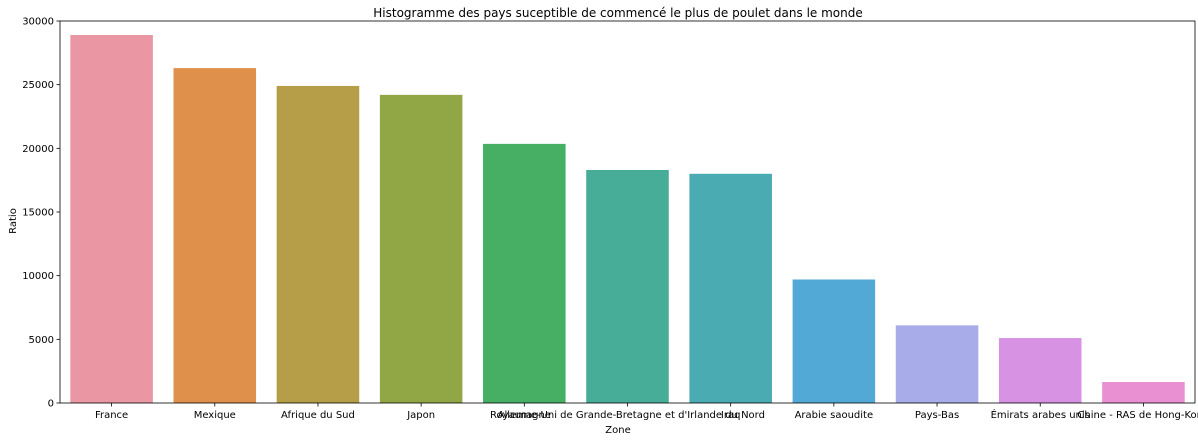  What do you see at coordinates (1040, 414) in the screenshot?
I see `x-tick-label: Émirats arabes unis` at bounding box center [1040, 414].